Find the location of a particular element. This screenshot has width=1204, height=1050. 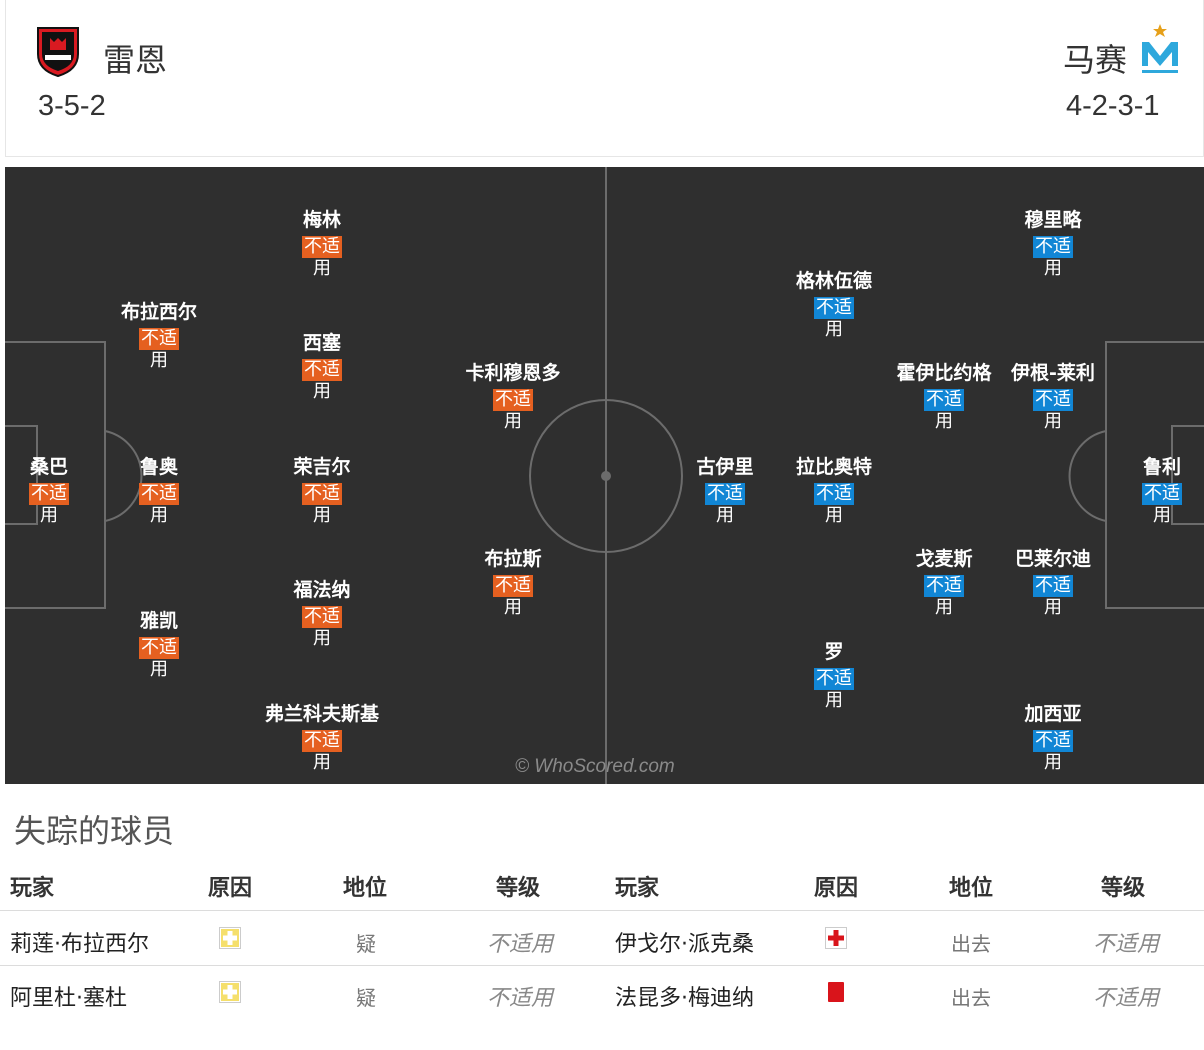

player-name: 鲁利 is located at coordinates (1161, 467).